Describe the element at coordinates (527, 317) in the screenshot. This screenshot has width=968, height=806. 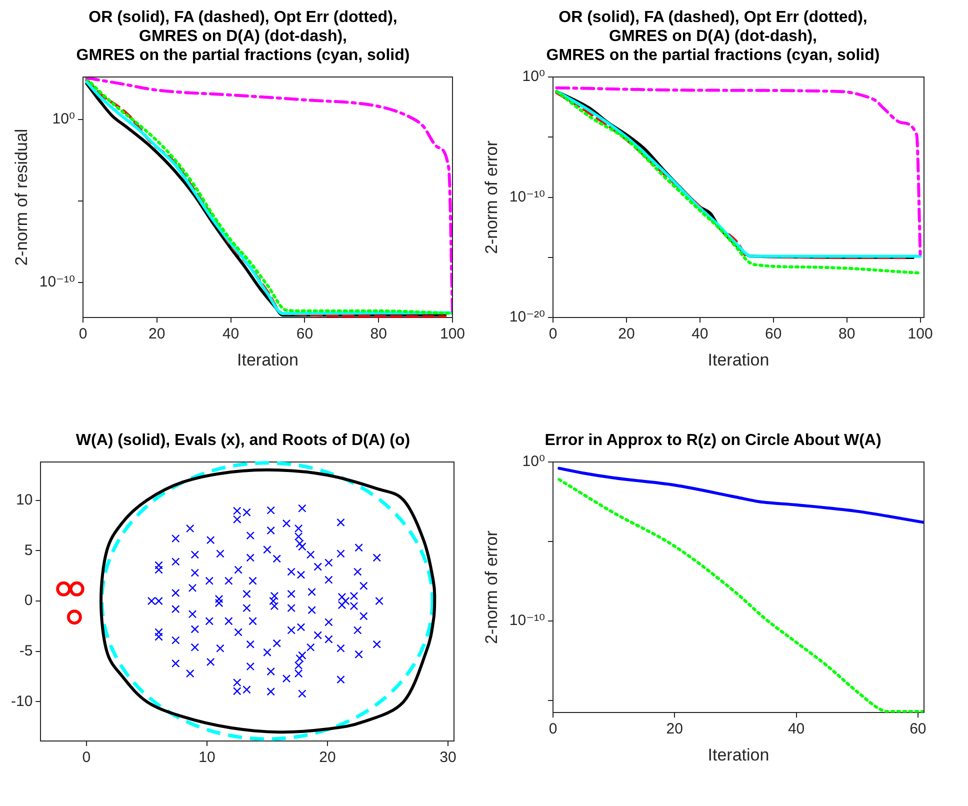
I see `y-tick-label: 10⁻²⁰` at that location.